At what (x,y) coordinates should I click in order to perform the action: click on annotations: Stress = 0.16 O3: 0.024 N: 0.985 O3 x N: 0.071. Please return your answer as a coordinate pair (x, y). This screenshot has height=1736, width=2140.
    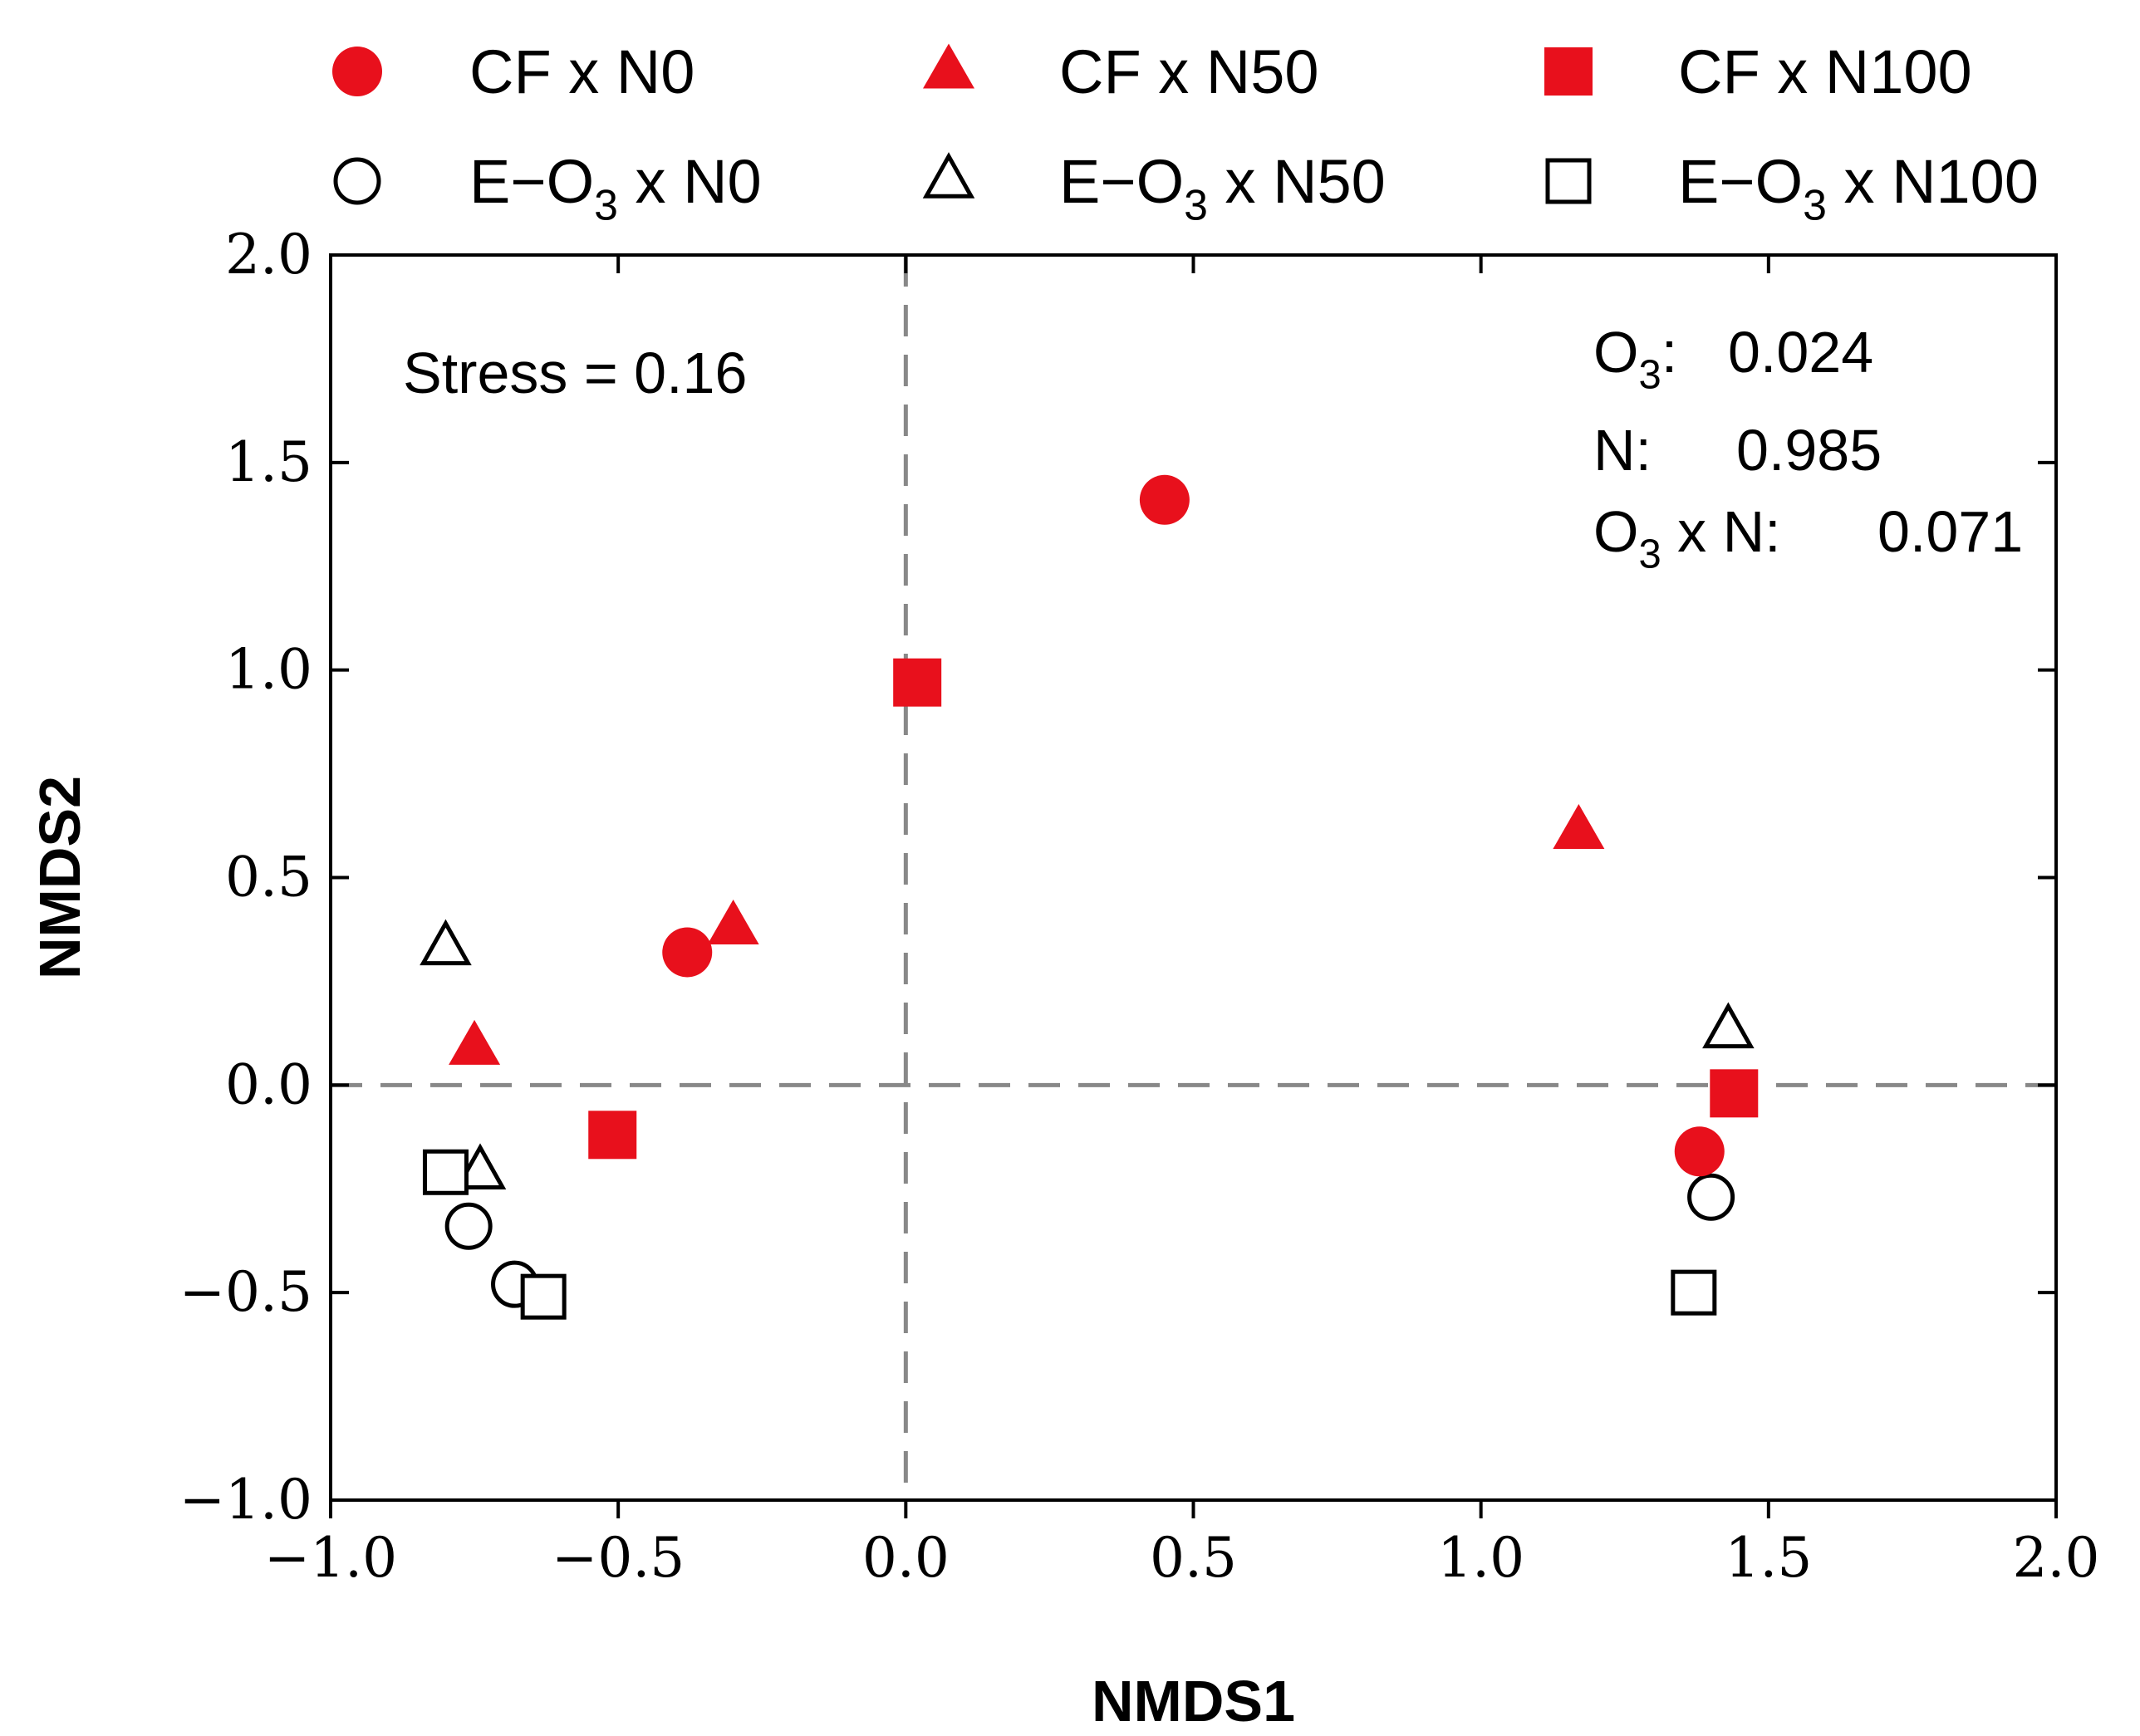
    Looking at the image, I should click on (1213, 448).